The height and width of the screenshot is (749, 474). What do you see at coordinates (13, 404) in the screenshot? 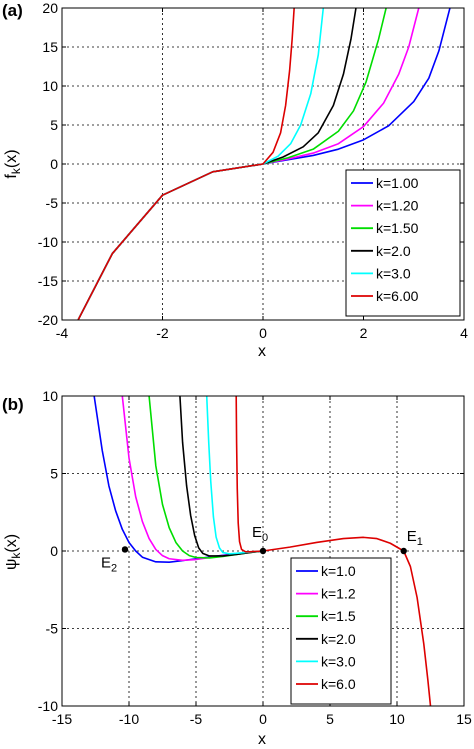
I see `panel-label: (b)` at bounding box center [13, 404].